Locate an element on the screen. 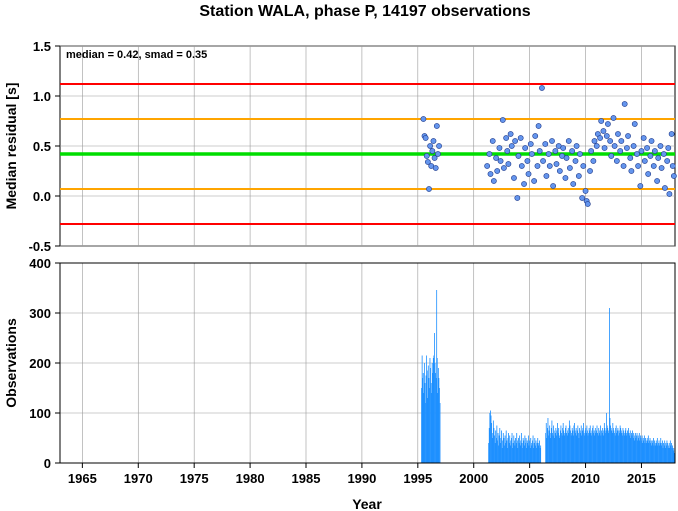 The width and height of the screenshot is (678, 511). x-tick-label: 1970 is located at coordinates (138, 478).